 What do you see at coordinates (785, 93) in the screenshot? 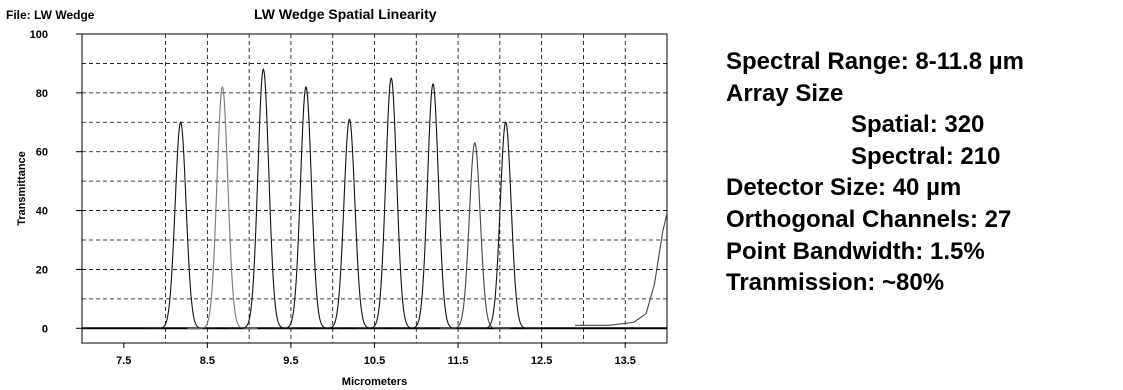
I see `spec-array-size: Array Size` at bounding box center [785, 93].